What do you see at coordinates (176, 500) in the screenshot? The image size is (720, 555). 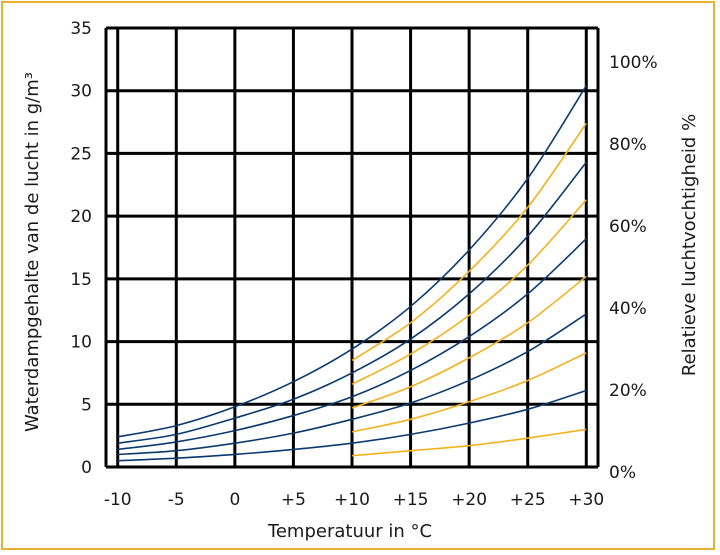 I see `x-tick-label: -5` at bounding box center [176, 500].